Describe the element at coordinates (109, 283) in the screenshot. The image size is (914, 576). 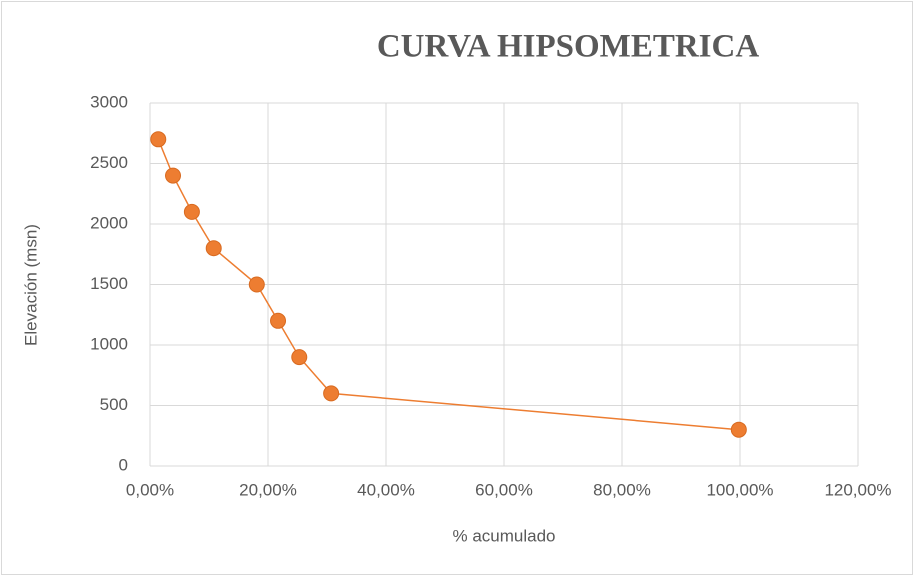
I see `y-tick-label: 1500` at that location.